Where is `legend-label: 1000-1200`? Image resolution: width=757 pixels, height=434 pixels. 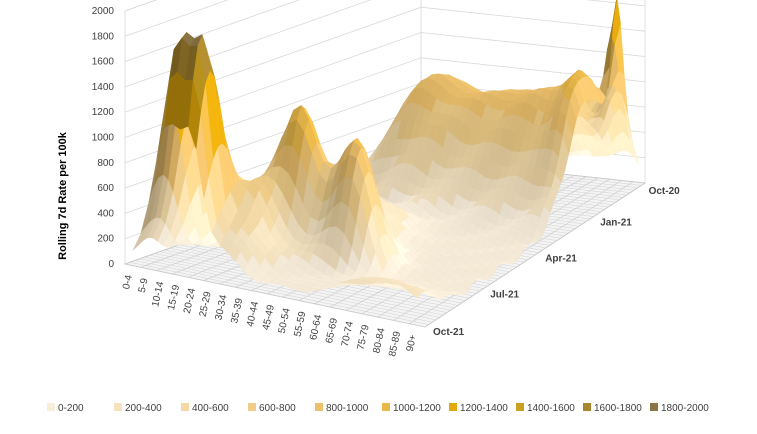
legend-label: 1000-1200 is located at coordinates (417, 408).